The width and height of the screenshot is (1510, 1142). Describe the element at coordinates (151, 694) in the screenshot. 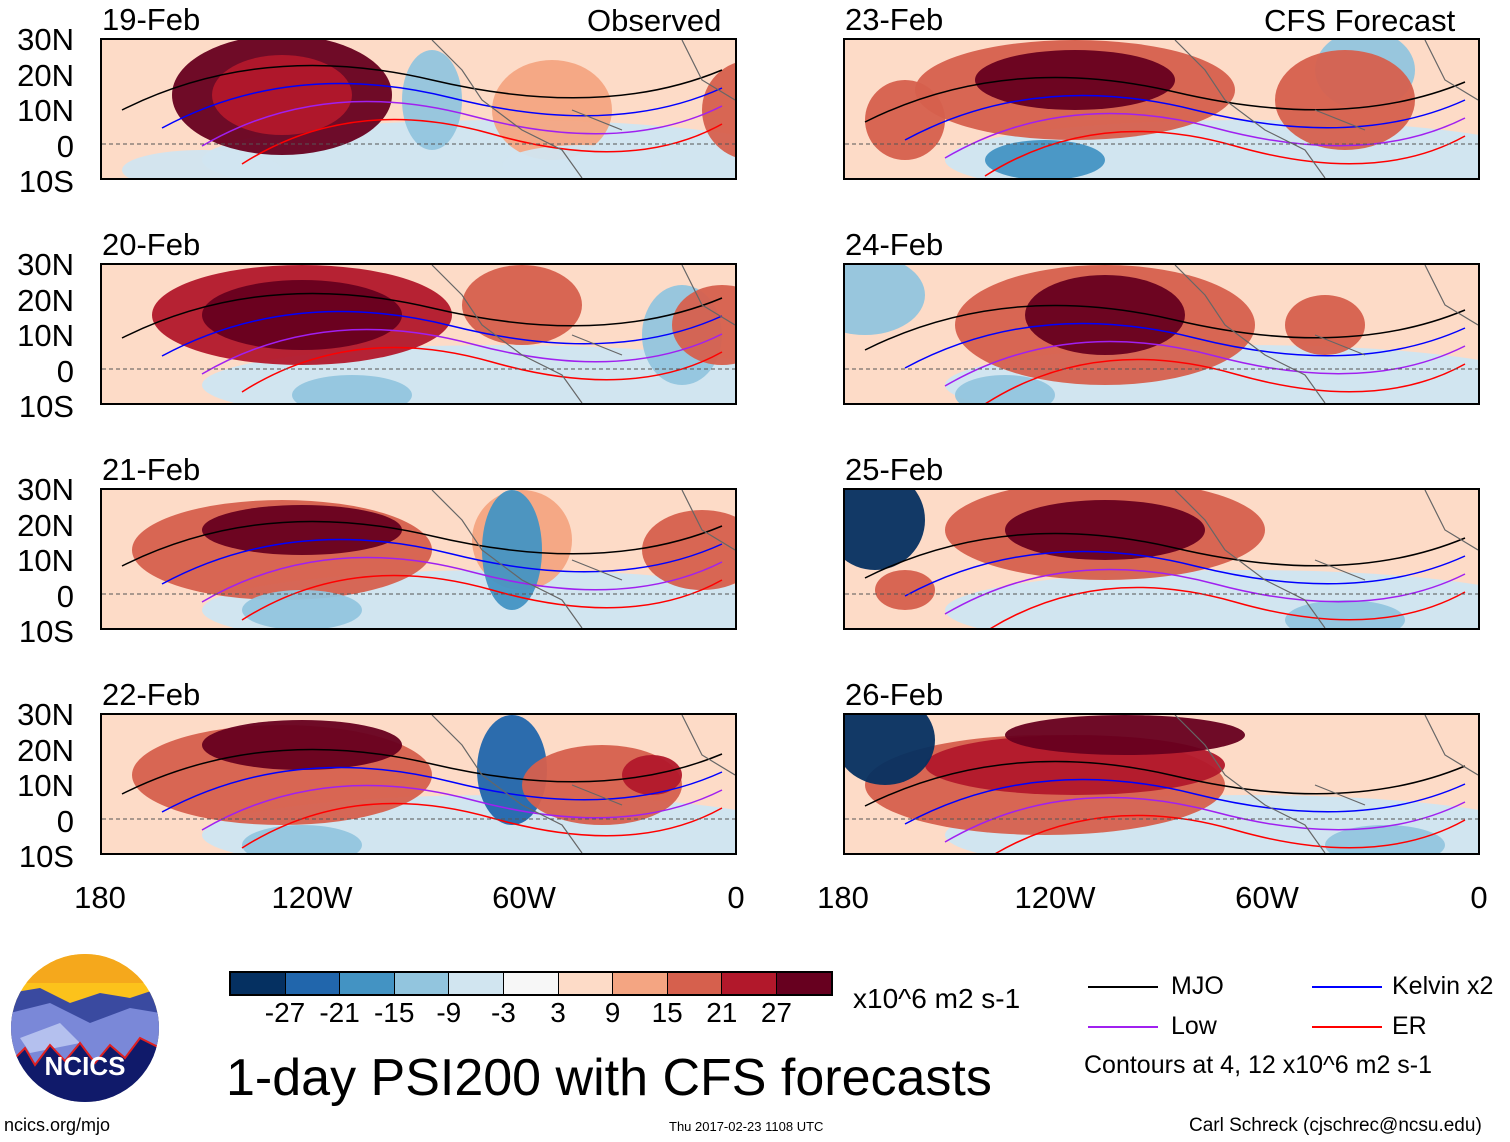

I see `panel-date: 22-Feb` at that location.